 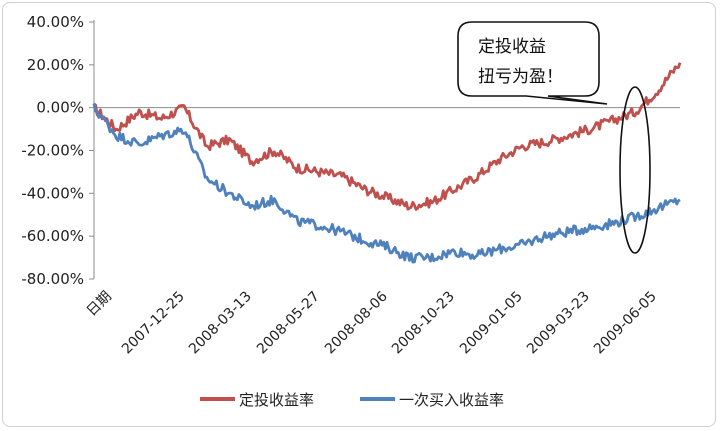 I want to click on y-tick-label: 20.00%, so click(x=55, y=65).